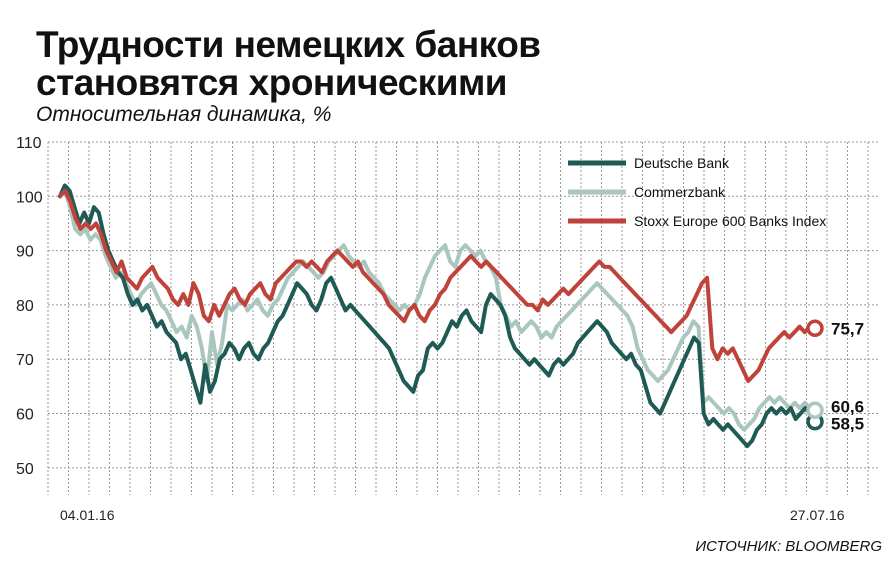  What do you see at coordinates (29, 197) in the screenshot?
I see `y-tick-label: 100` at bounding box center [29, 197].